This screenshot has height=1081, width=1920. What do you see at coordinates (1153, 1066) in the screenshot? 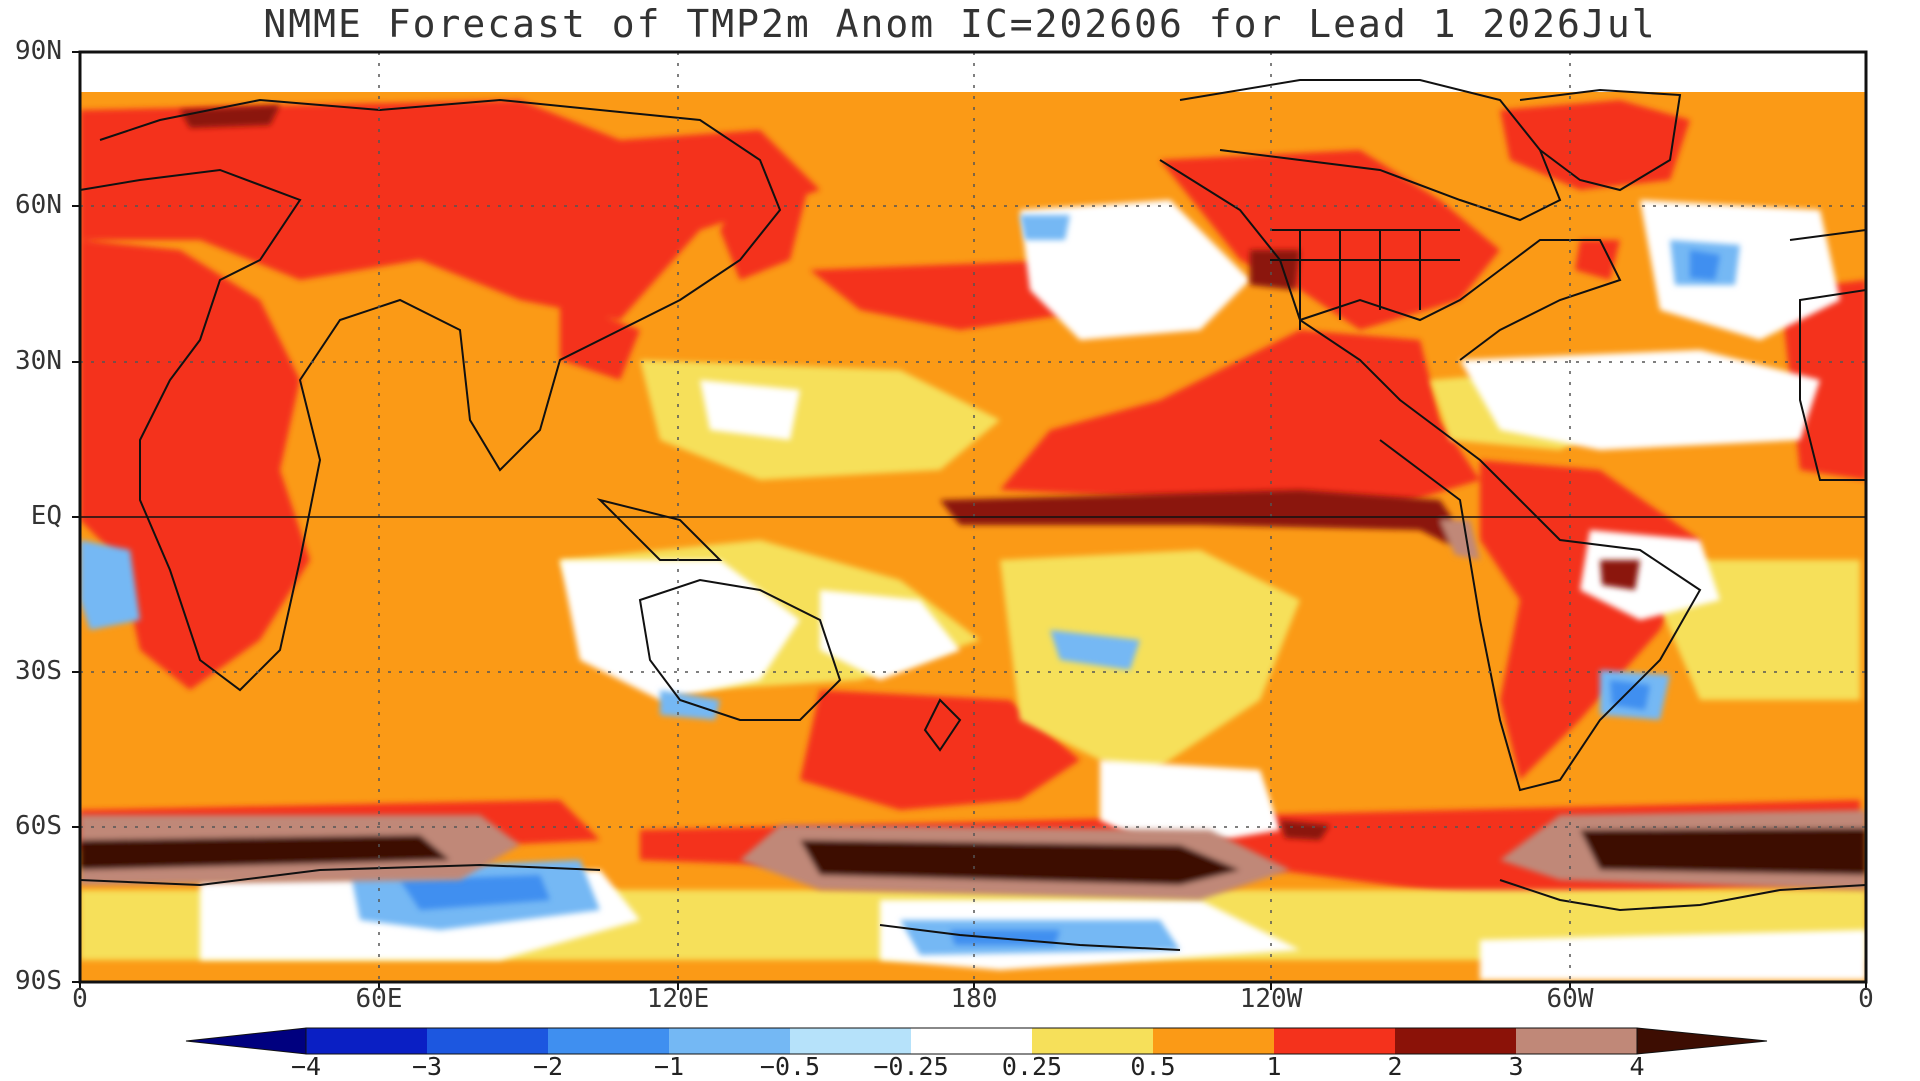
I see `colorbar-label: 0.5` at bounding box center [1153, 1066].